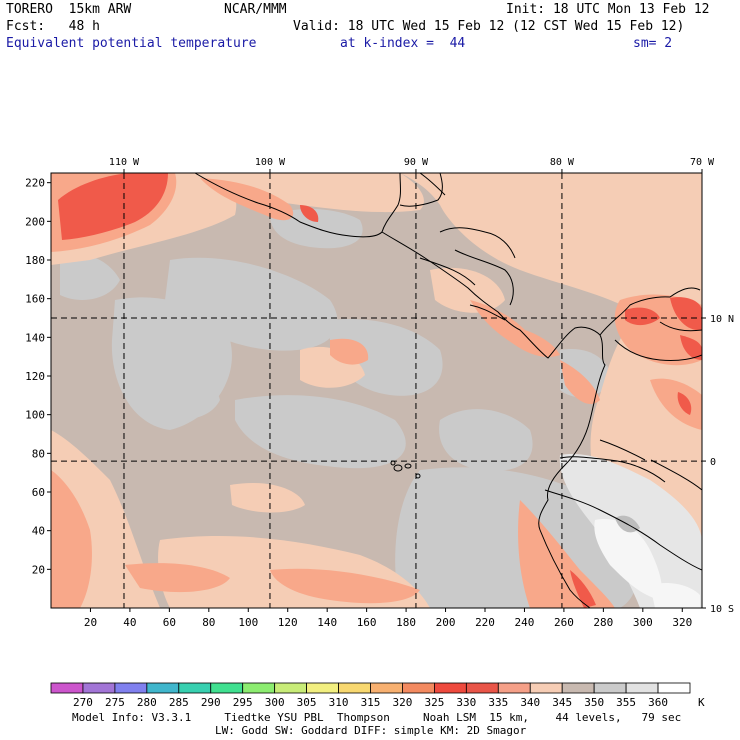 This screenshot has height=740, width=740. I want to click on colorbar-label: 280, so click(147, 702).